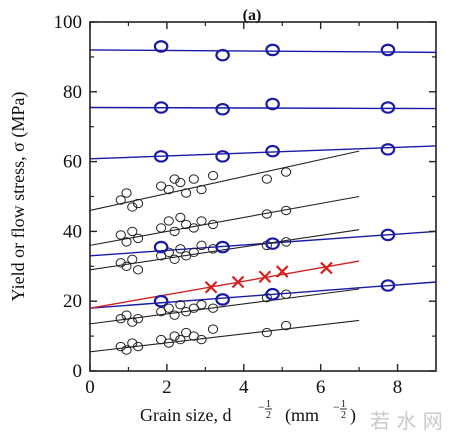  Describe the element at coordinates (268, 404) in the screenshot. I see `x-axis-label-exponent-numerator: 1` at that location.